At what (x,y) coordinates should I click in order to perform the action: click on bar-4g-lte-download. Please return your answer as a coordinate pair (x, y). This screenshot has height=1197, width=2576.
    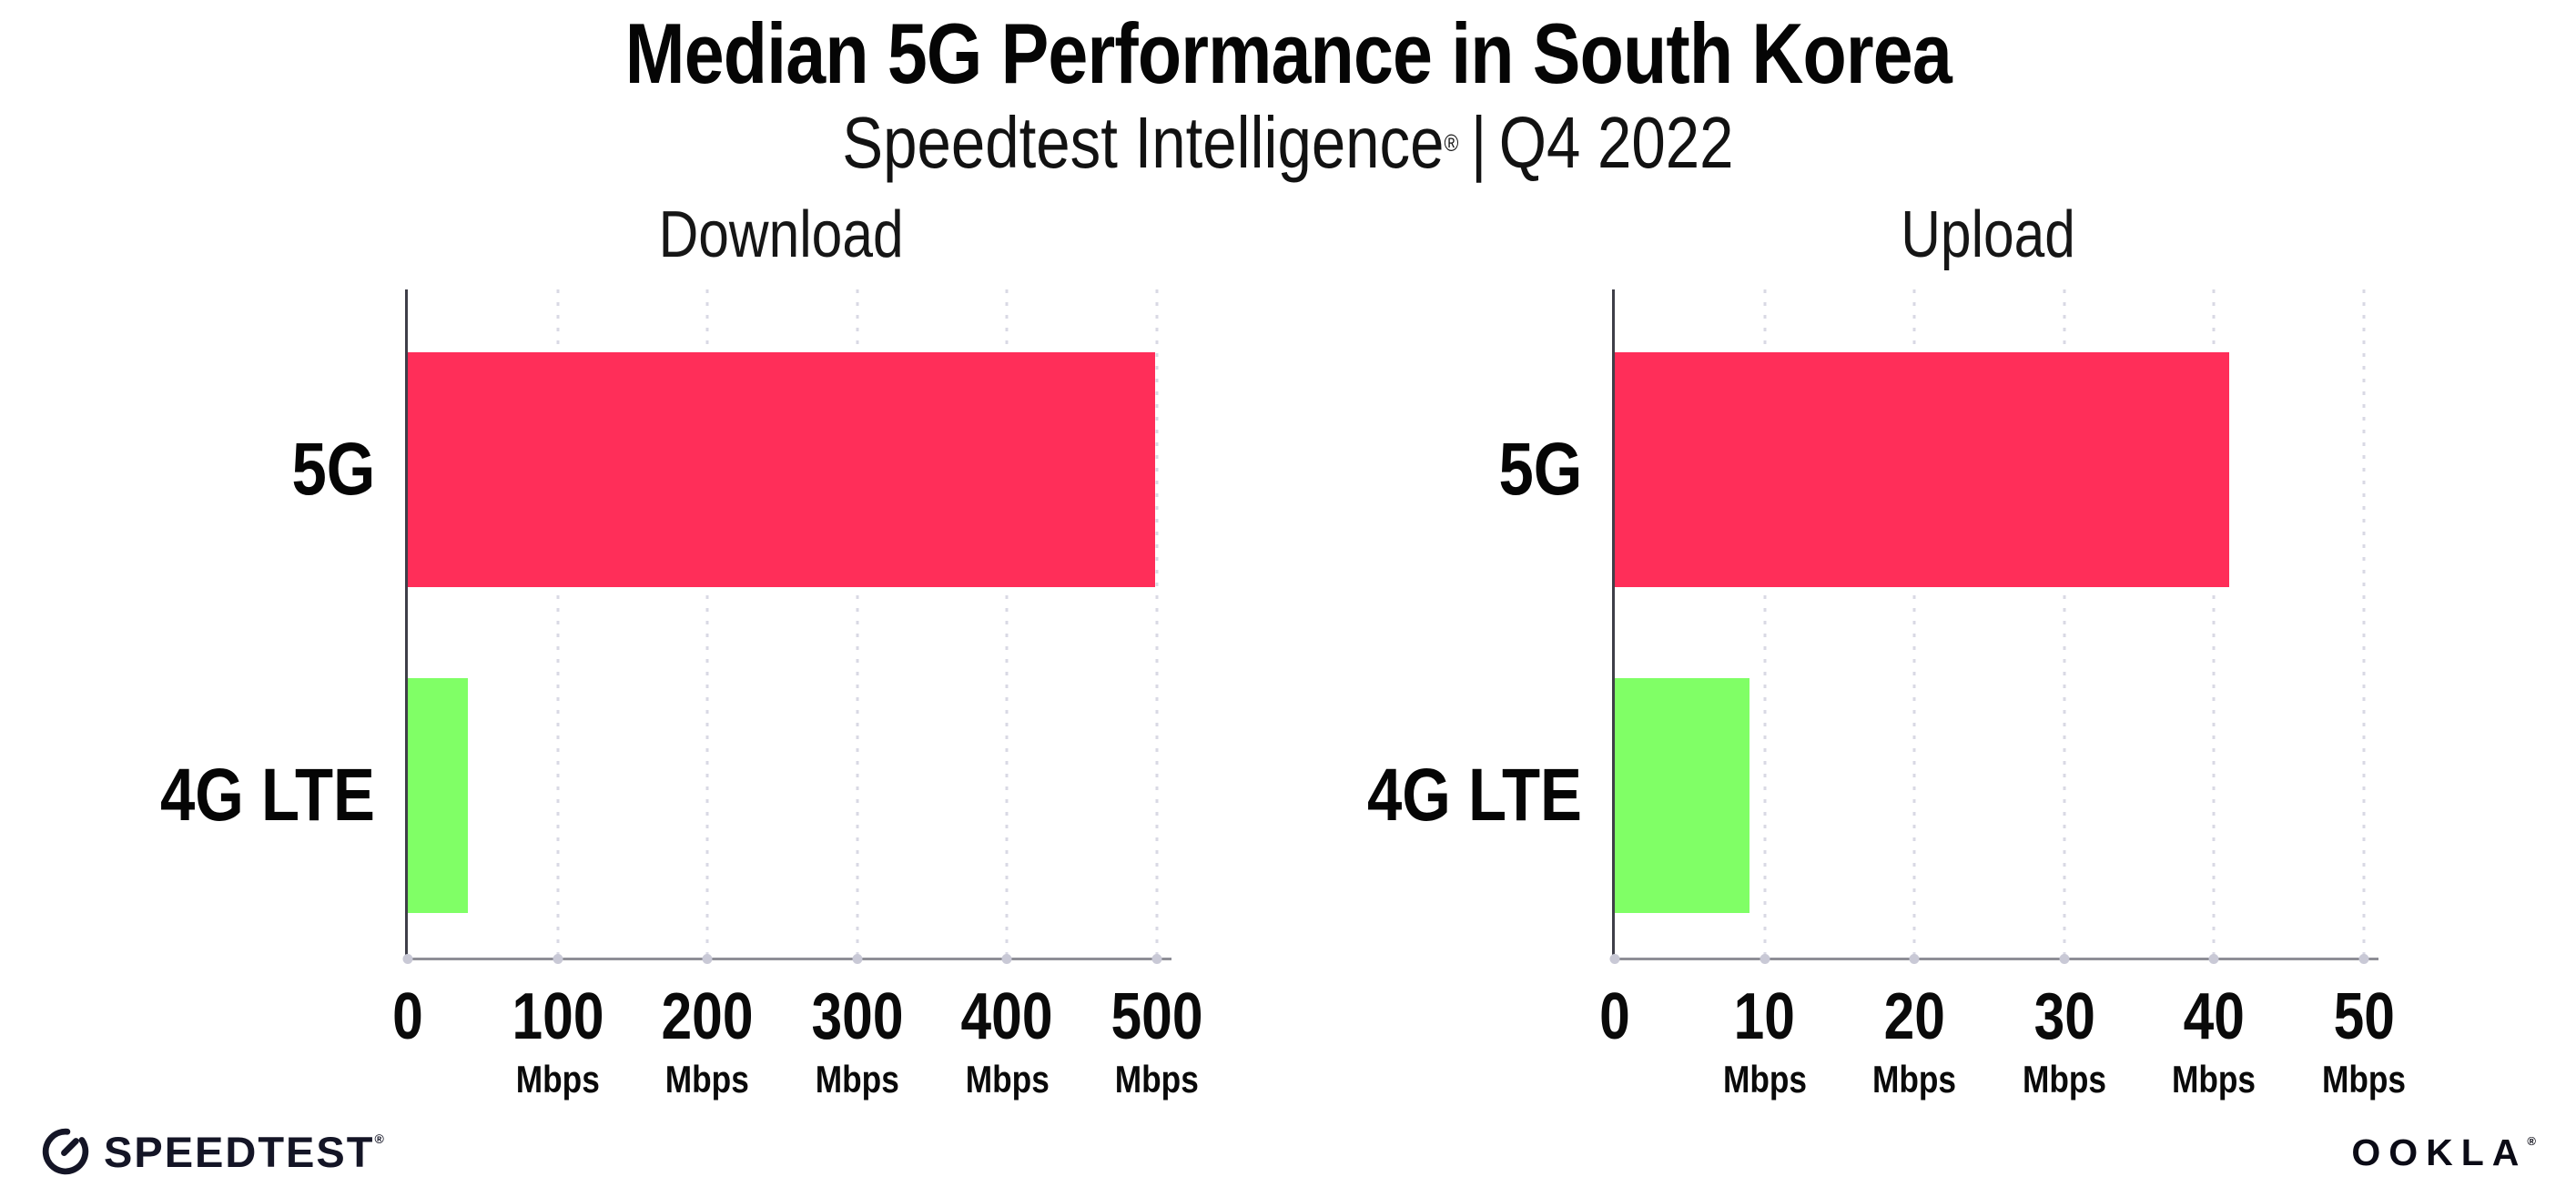
    Looking at the image, I should click on (438, 796).